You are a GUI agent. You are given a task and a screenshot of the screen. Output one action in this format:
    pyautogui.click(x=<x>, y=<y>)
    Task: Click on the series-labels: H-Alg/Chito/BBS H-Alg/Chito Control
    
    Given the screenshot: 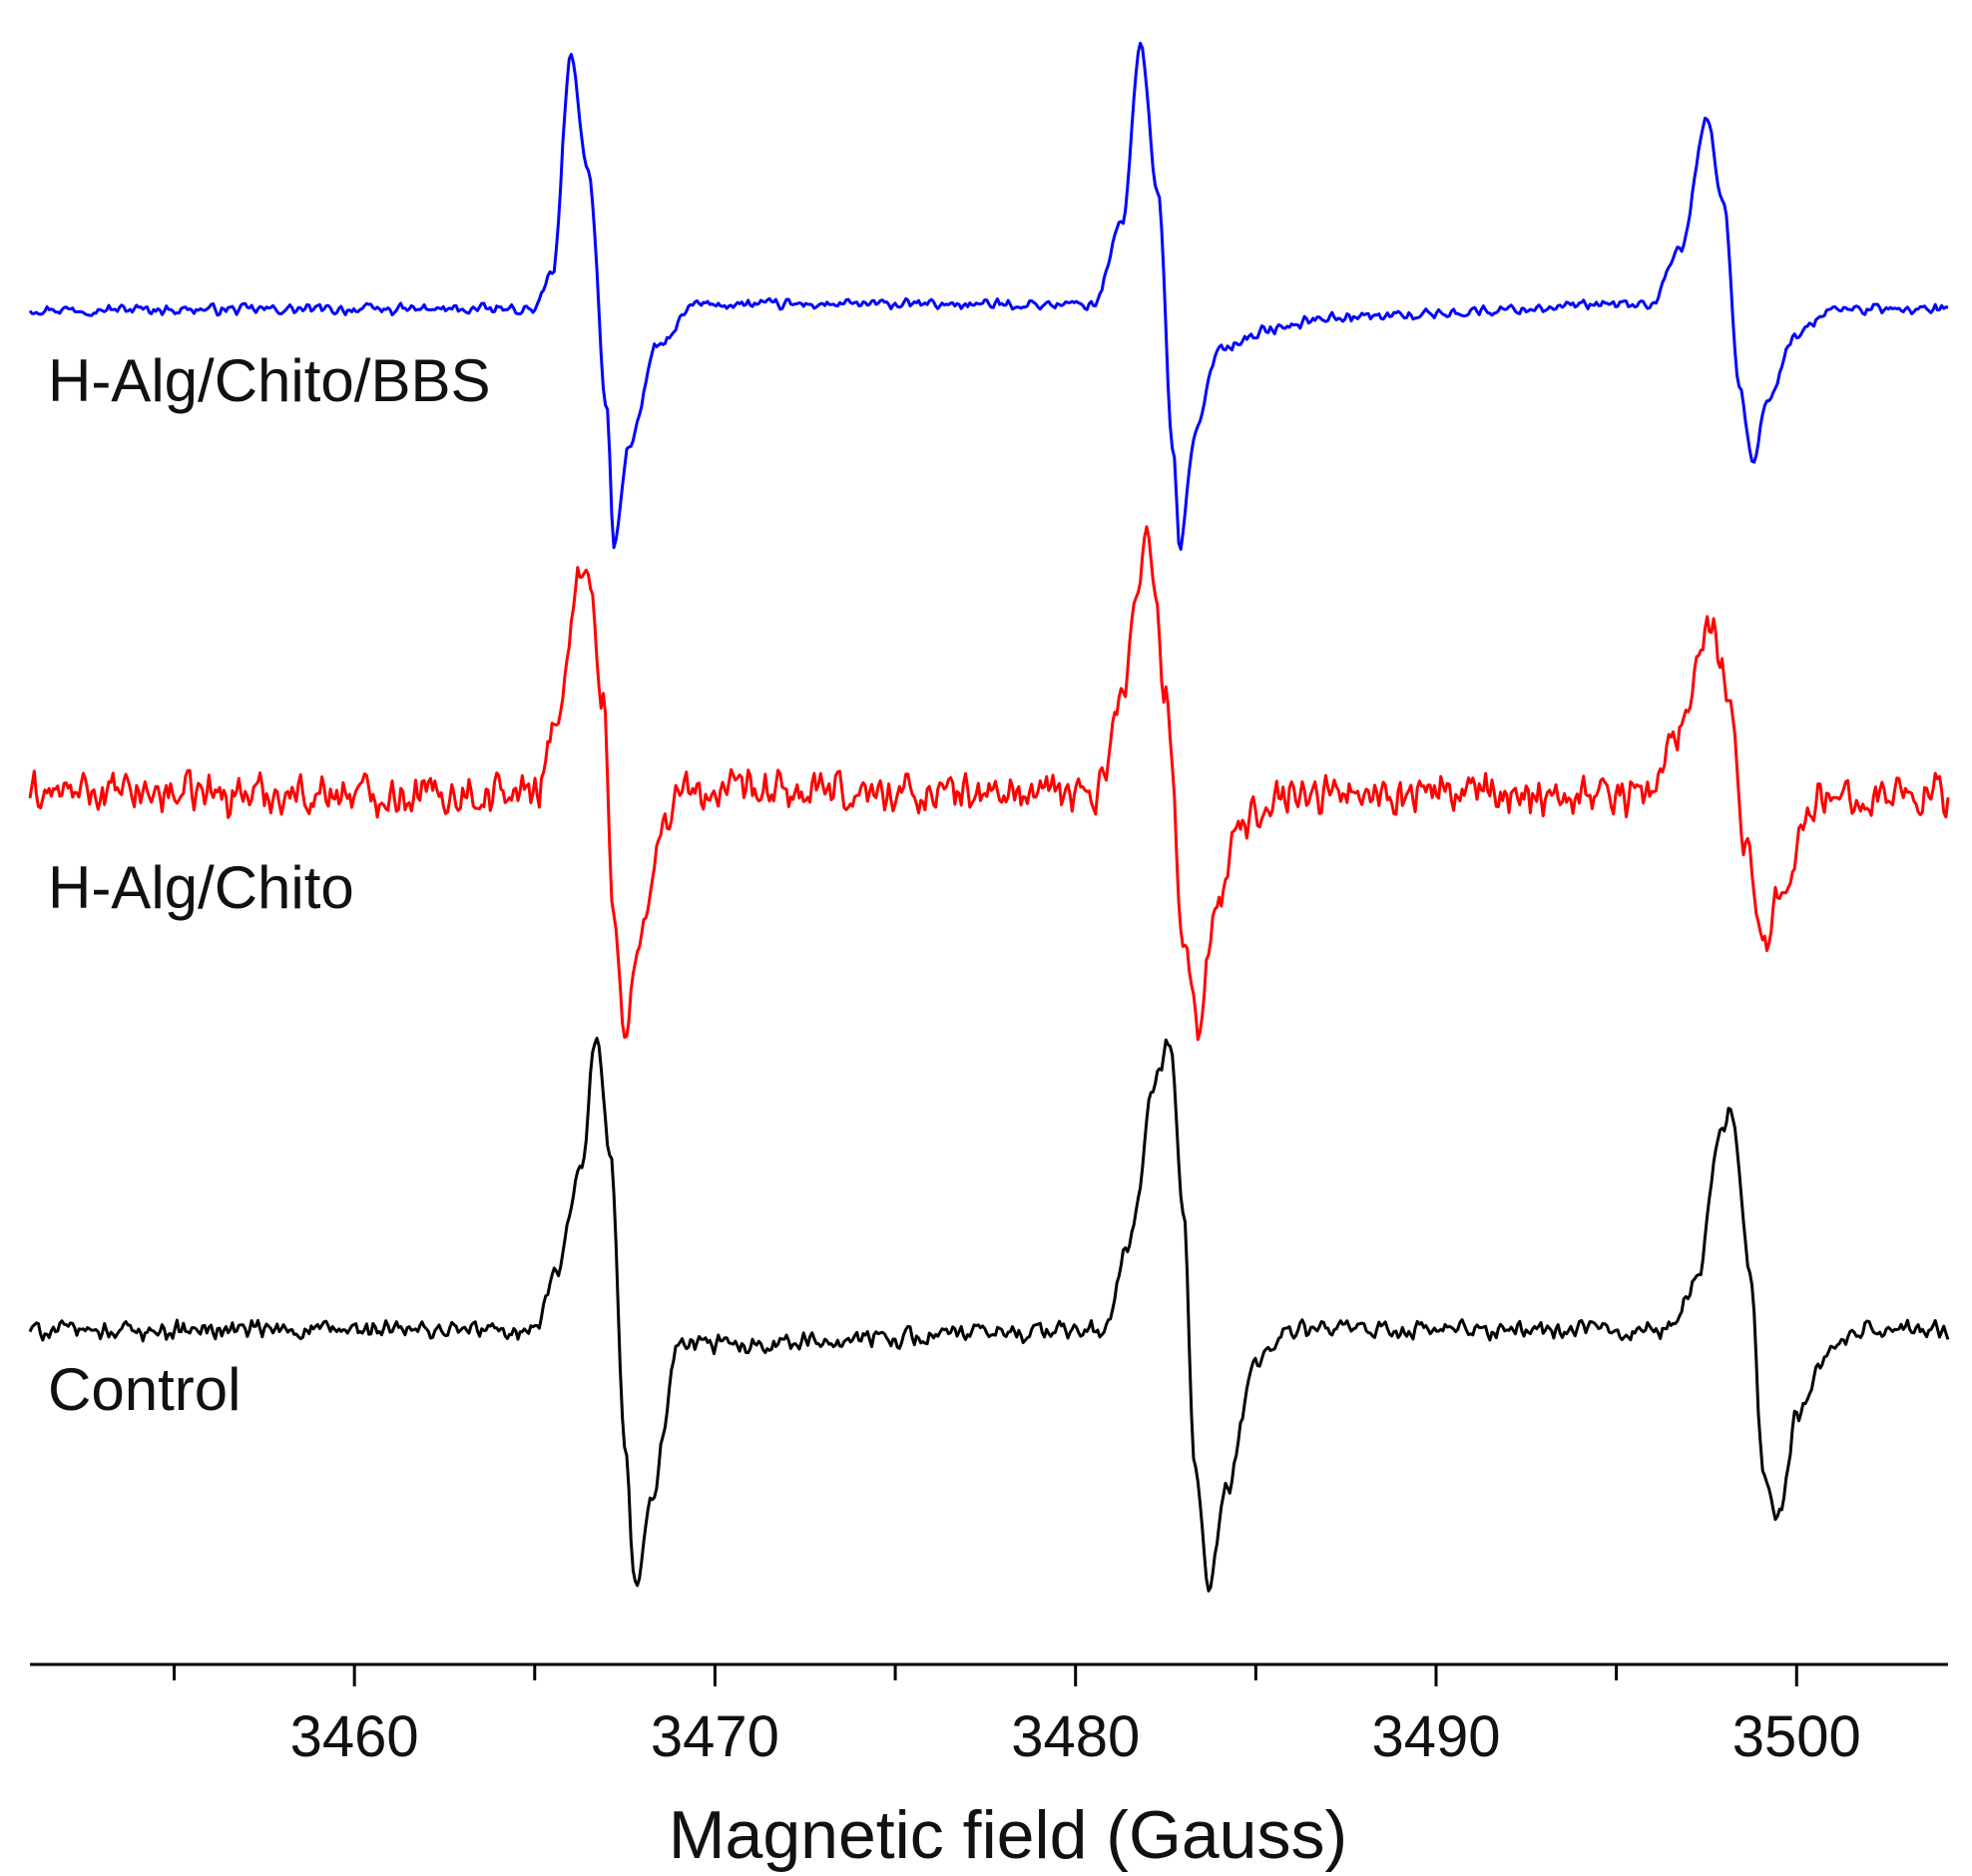 What is the action you would take?
    pyautogui.click(x=270, y=885)
    